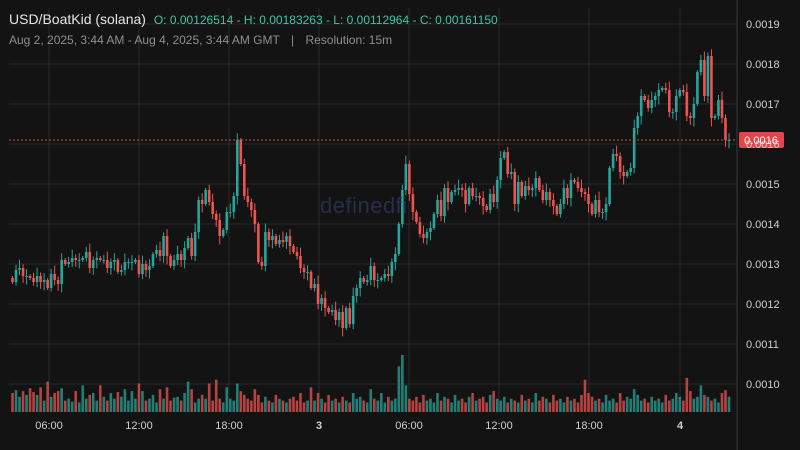  I want to click on x-tick-label: 4, so click(680, 426).